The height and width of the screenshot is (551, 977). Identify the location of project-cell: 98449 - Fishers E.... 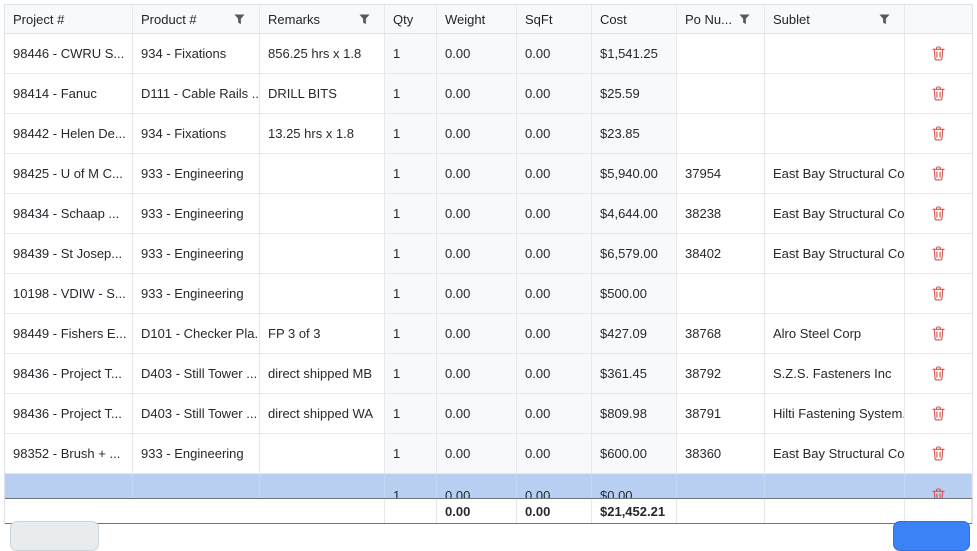
(69, 333).